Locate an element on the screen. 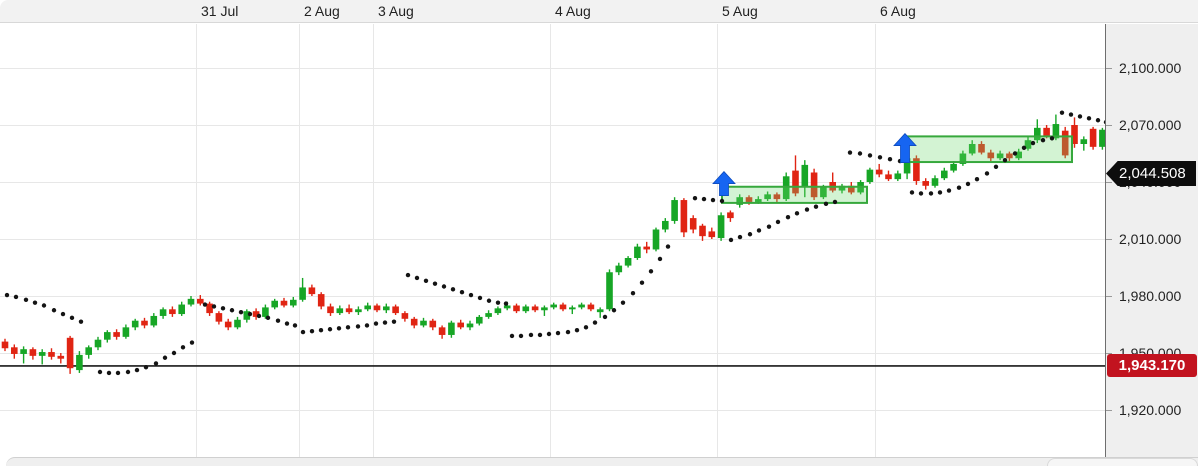 The height and width of the screenshot is (466, 1198). price-label: 2,100.000 is located at coordinates (1150, 68).